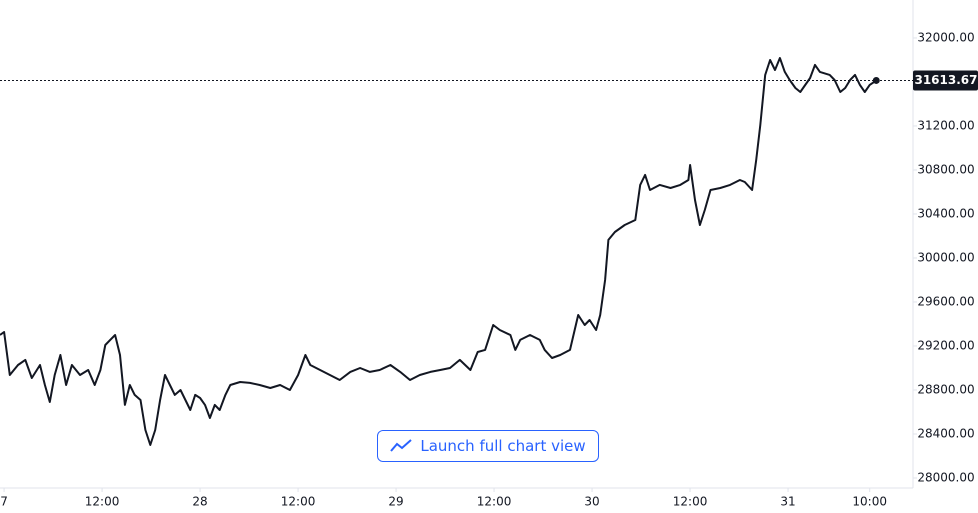  What do you see at coordinates (395, 502) in the screenshot?
I see `x-tick-label: 29` at bounding box center [395, 502].